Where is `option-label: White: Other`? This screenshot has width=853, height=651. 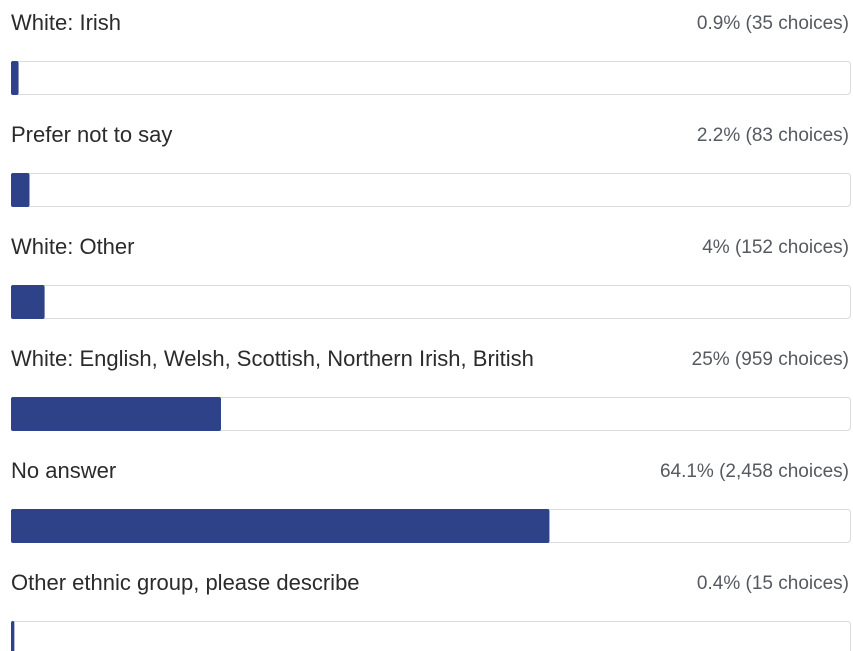 option-label: White: Other is located at coordinates (72, 246).